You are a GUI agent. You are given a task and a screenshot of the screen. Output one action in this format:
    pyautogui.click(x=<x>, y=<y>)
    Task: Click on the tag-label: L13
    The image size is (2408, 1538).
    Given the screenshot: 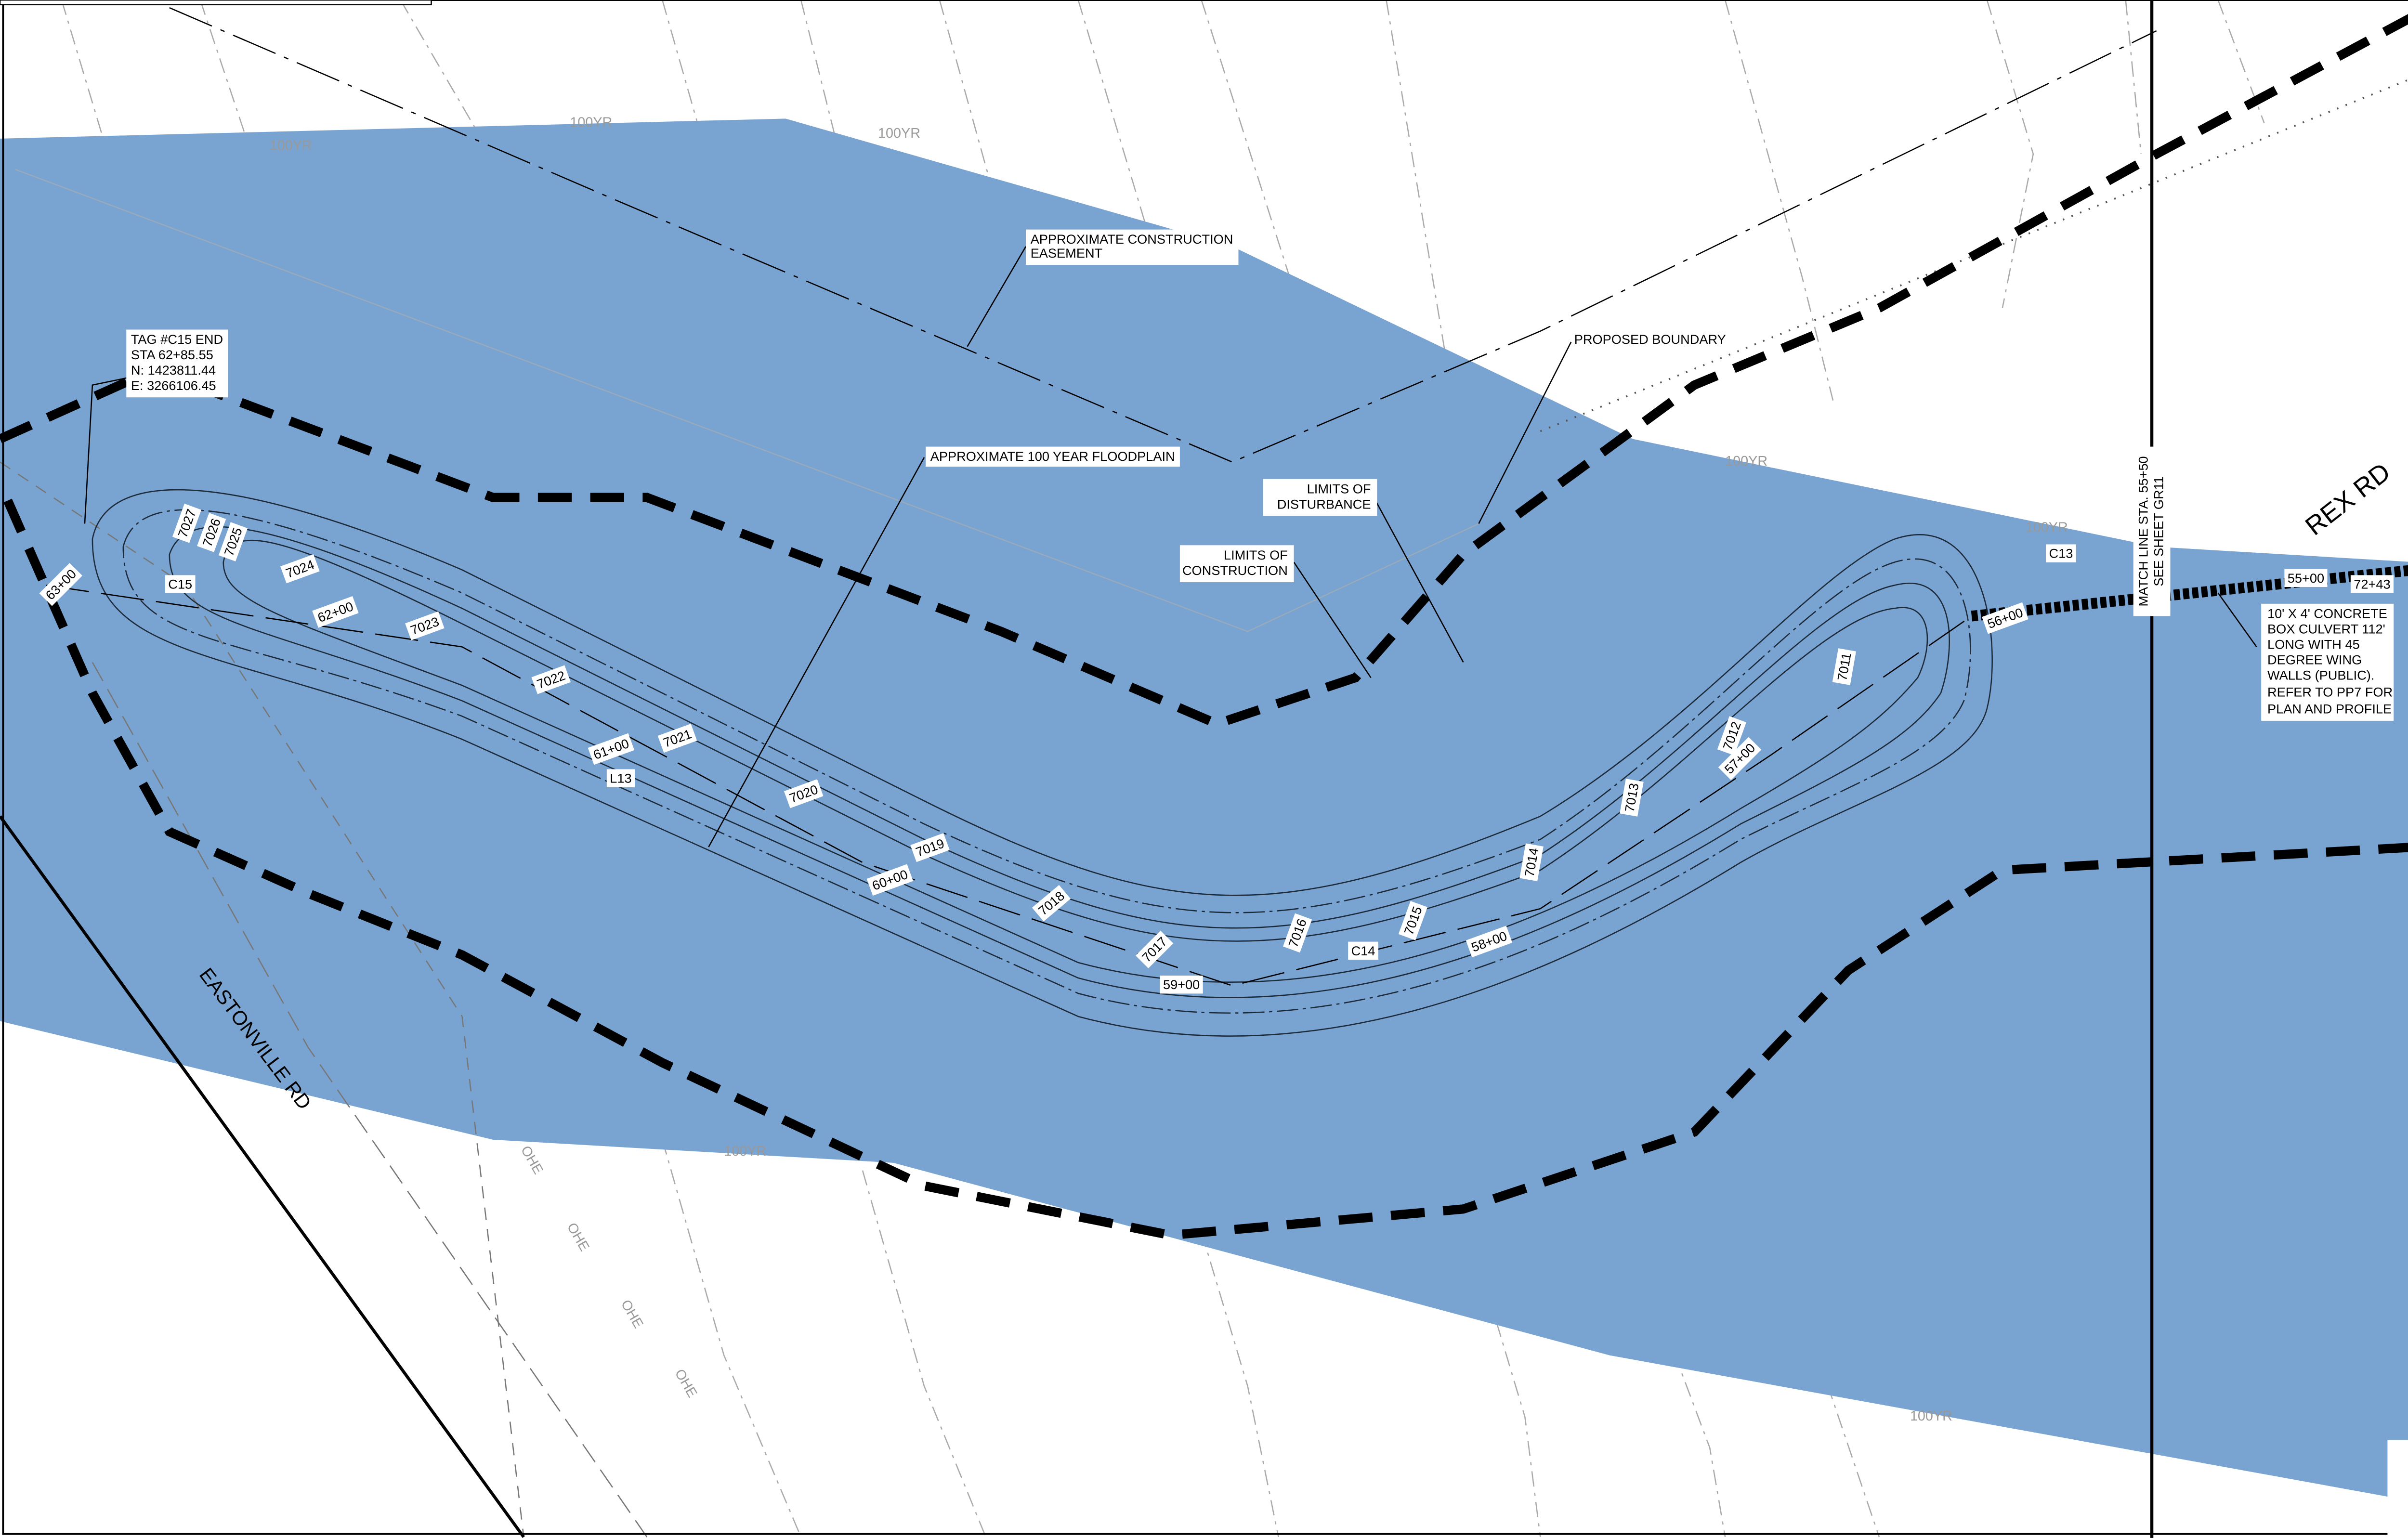 What is the action you would take?
    pyautogui.click(x=620, y=779)
    